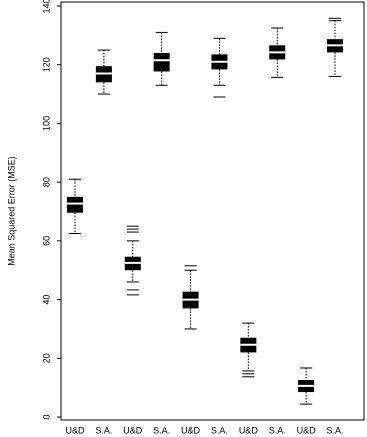 The height and width of the screenshot is (437, 367). Describe the element at coordinates (46, 123) in the screenshot. I see `y-tick-label: 100` at that location.